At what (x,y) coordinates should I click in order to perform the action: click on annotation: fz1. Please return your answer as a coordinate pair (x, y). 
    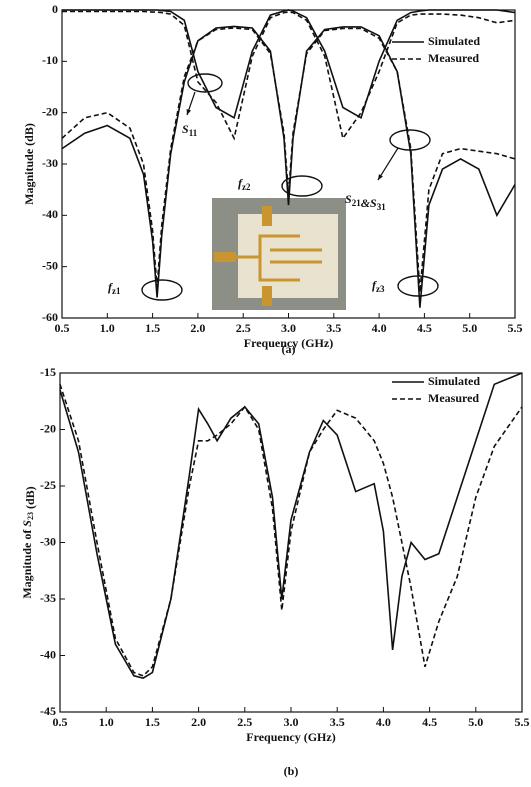
    Looking at the image, I should click on (114, 288).